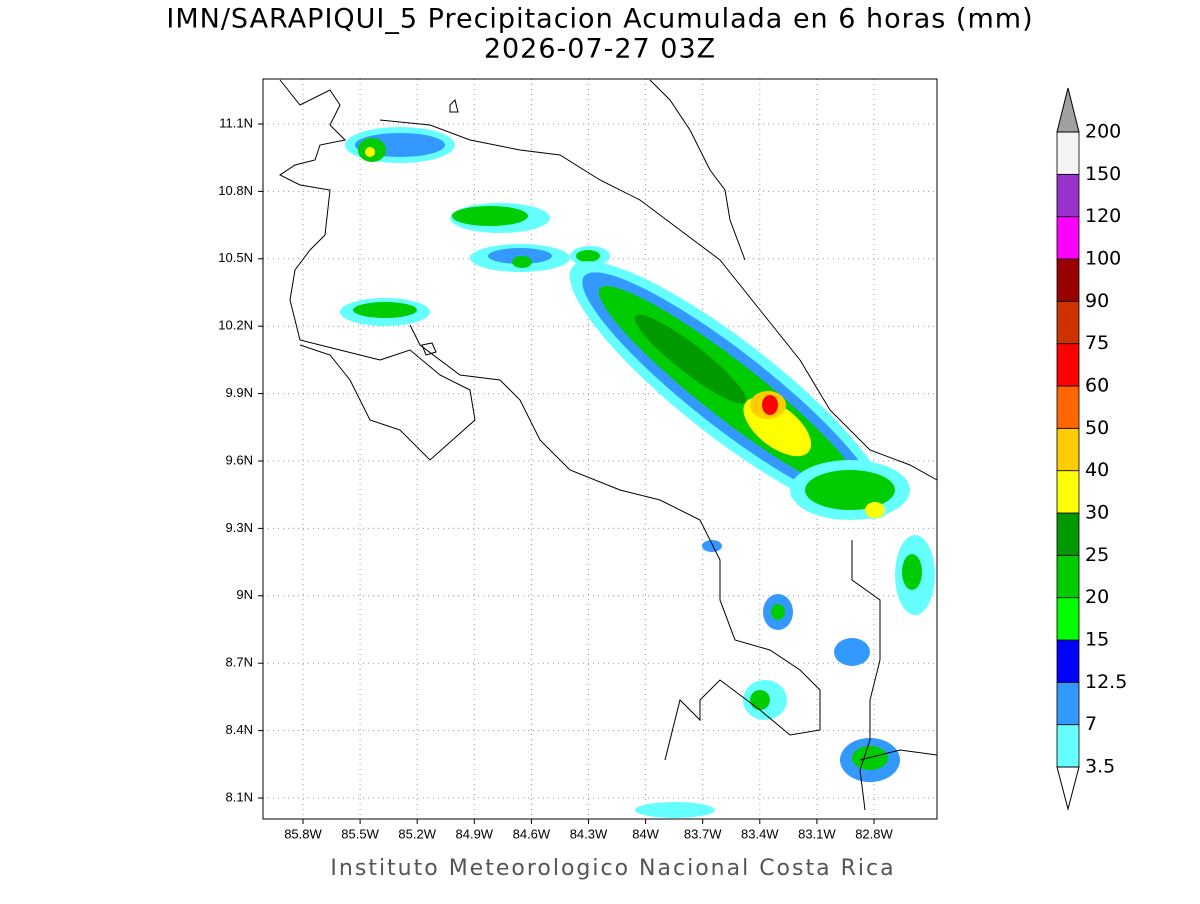 This screenshot has height=904, width=1200. Describe the element at coordinates (760, 833) in the screenshot. I see `lon-label: 83.4W` at that location.